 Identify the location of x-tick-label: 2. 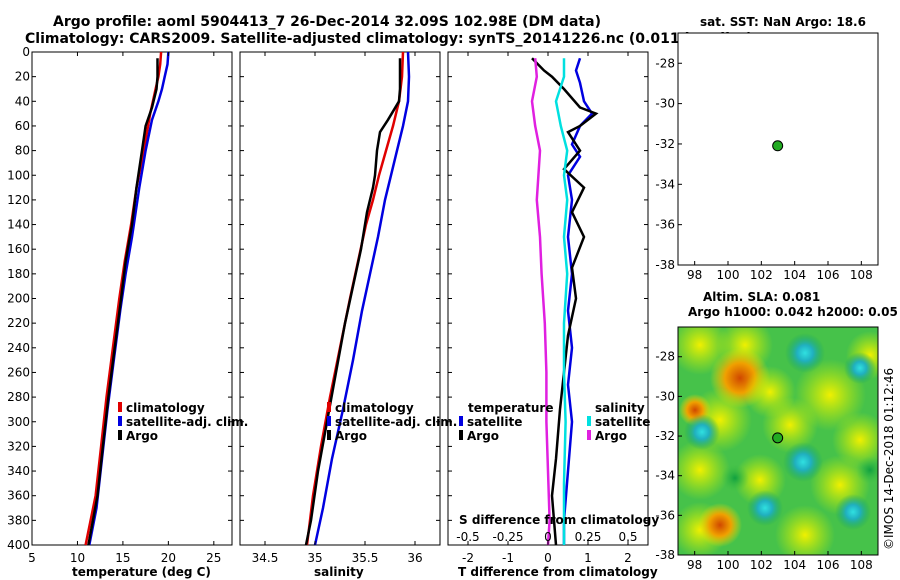
(628, 558).